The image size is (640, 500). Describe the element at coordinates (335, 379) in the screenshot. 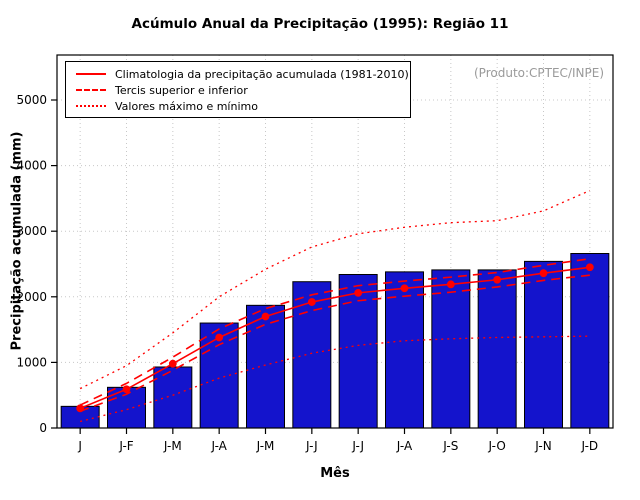

I see `series-line` at that location.